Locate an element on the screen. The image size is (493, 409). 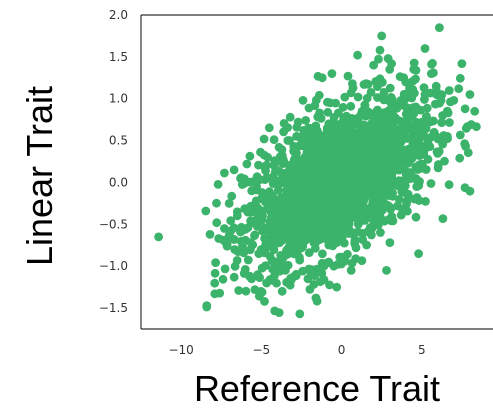
x-tick-label: 5 is located at coordinates (422, 350).